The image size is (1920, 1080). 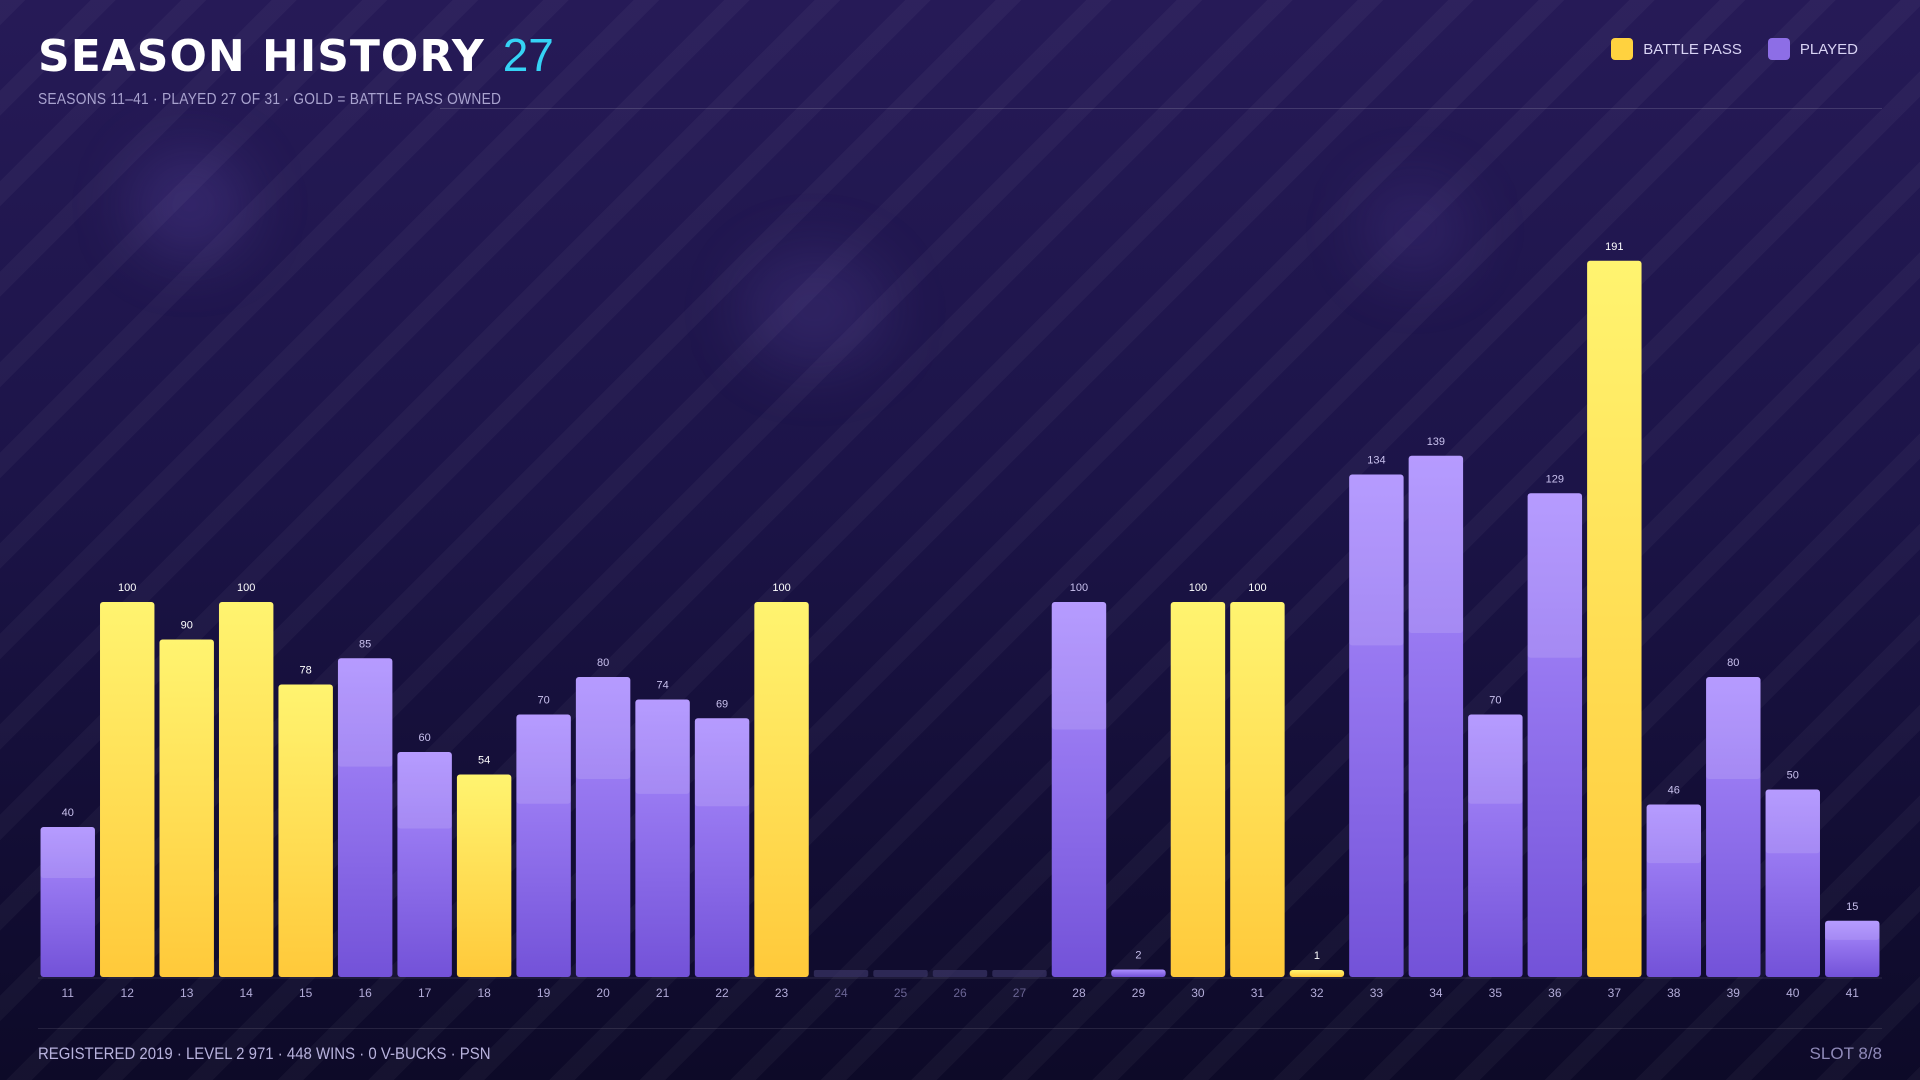 What do you see at coordinates (187, 626) in the screenshot?
I see `value-label-season-13: 90` at bounding box center [187, 626].